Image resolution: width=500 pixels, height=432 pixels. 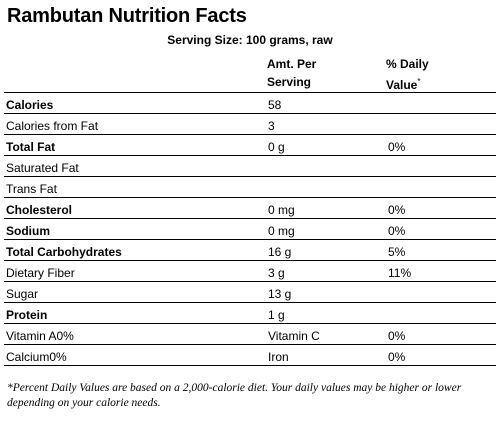 What do you see at coordinates (326, 292) in the screenshot?
I see `amount-value: 13 g` at bounding box center [326, 292].